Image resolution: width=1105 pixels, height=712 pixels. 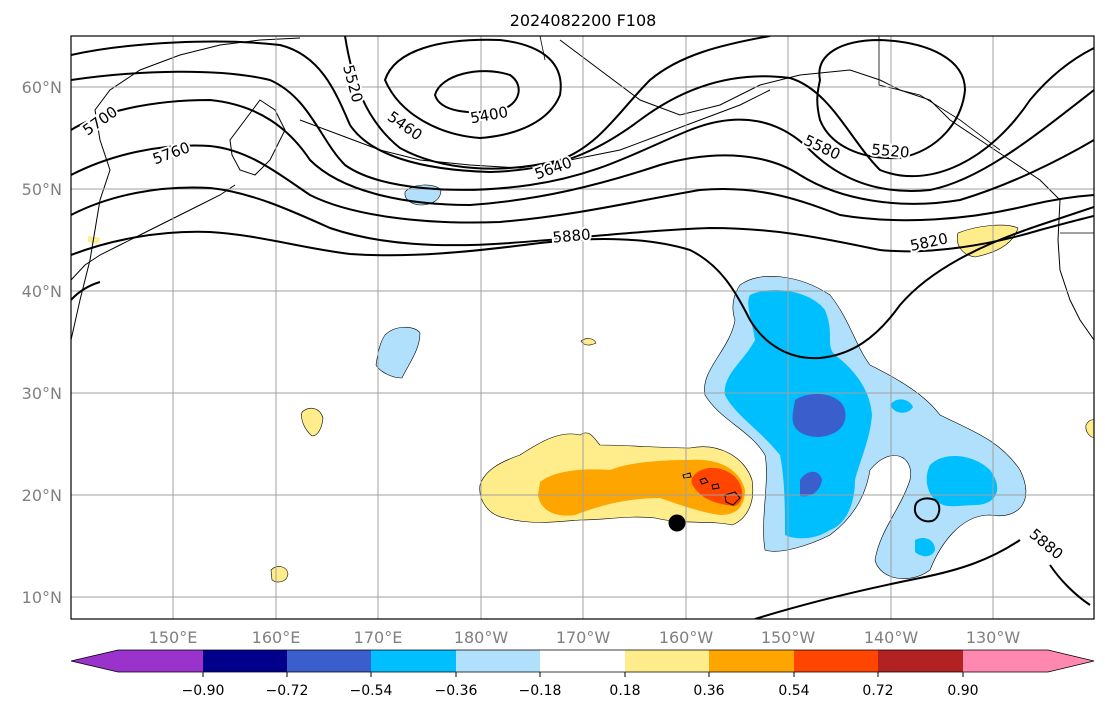 I want to click on lon-tick-label: 140°W, so click(x=891, y=637).